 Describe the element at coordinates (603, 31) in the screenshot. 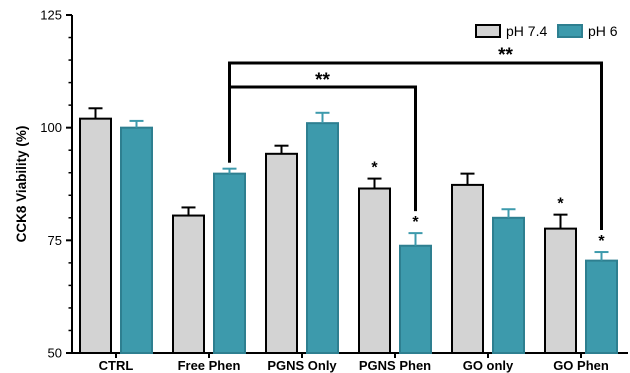

I see `legend-label: pH 6` at that location.